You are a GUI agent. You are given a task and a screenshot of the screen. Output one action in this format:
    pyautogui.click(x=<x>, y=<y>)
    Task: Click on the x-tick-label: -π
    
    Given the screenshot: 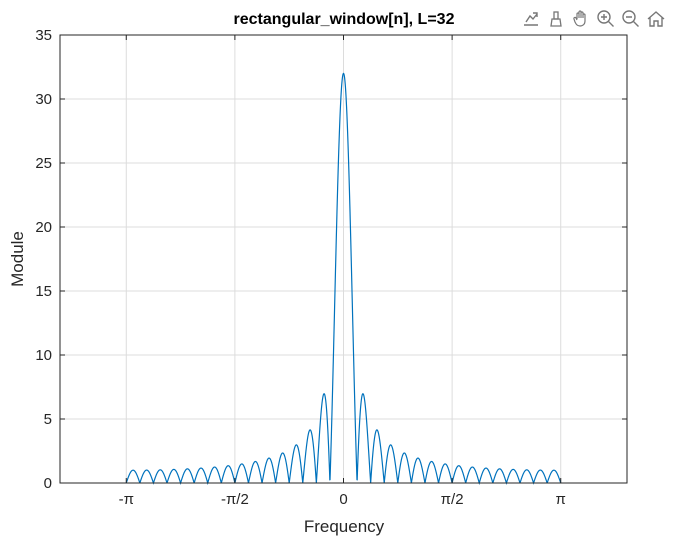 What is the action you would take?
    pyautogui.click(x=126, y=499)
    